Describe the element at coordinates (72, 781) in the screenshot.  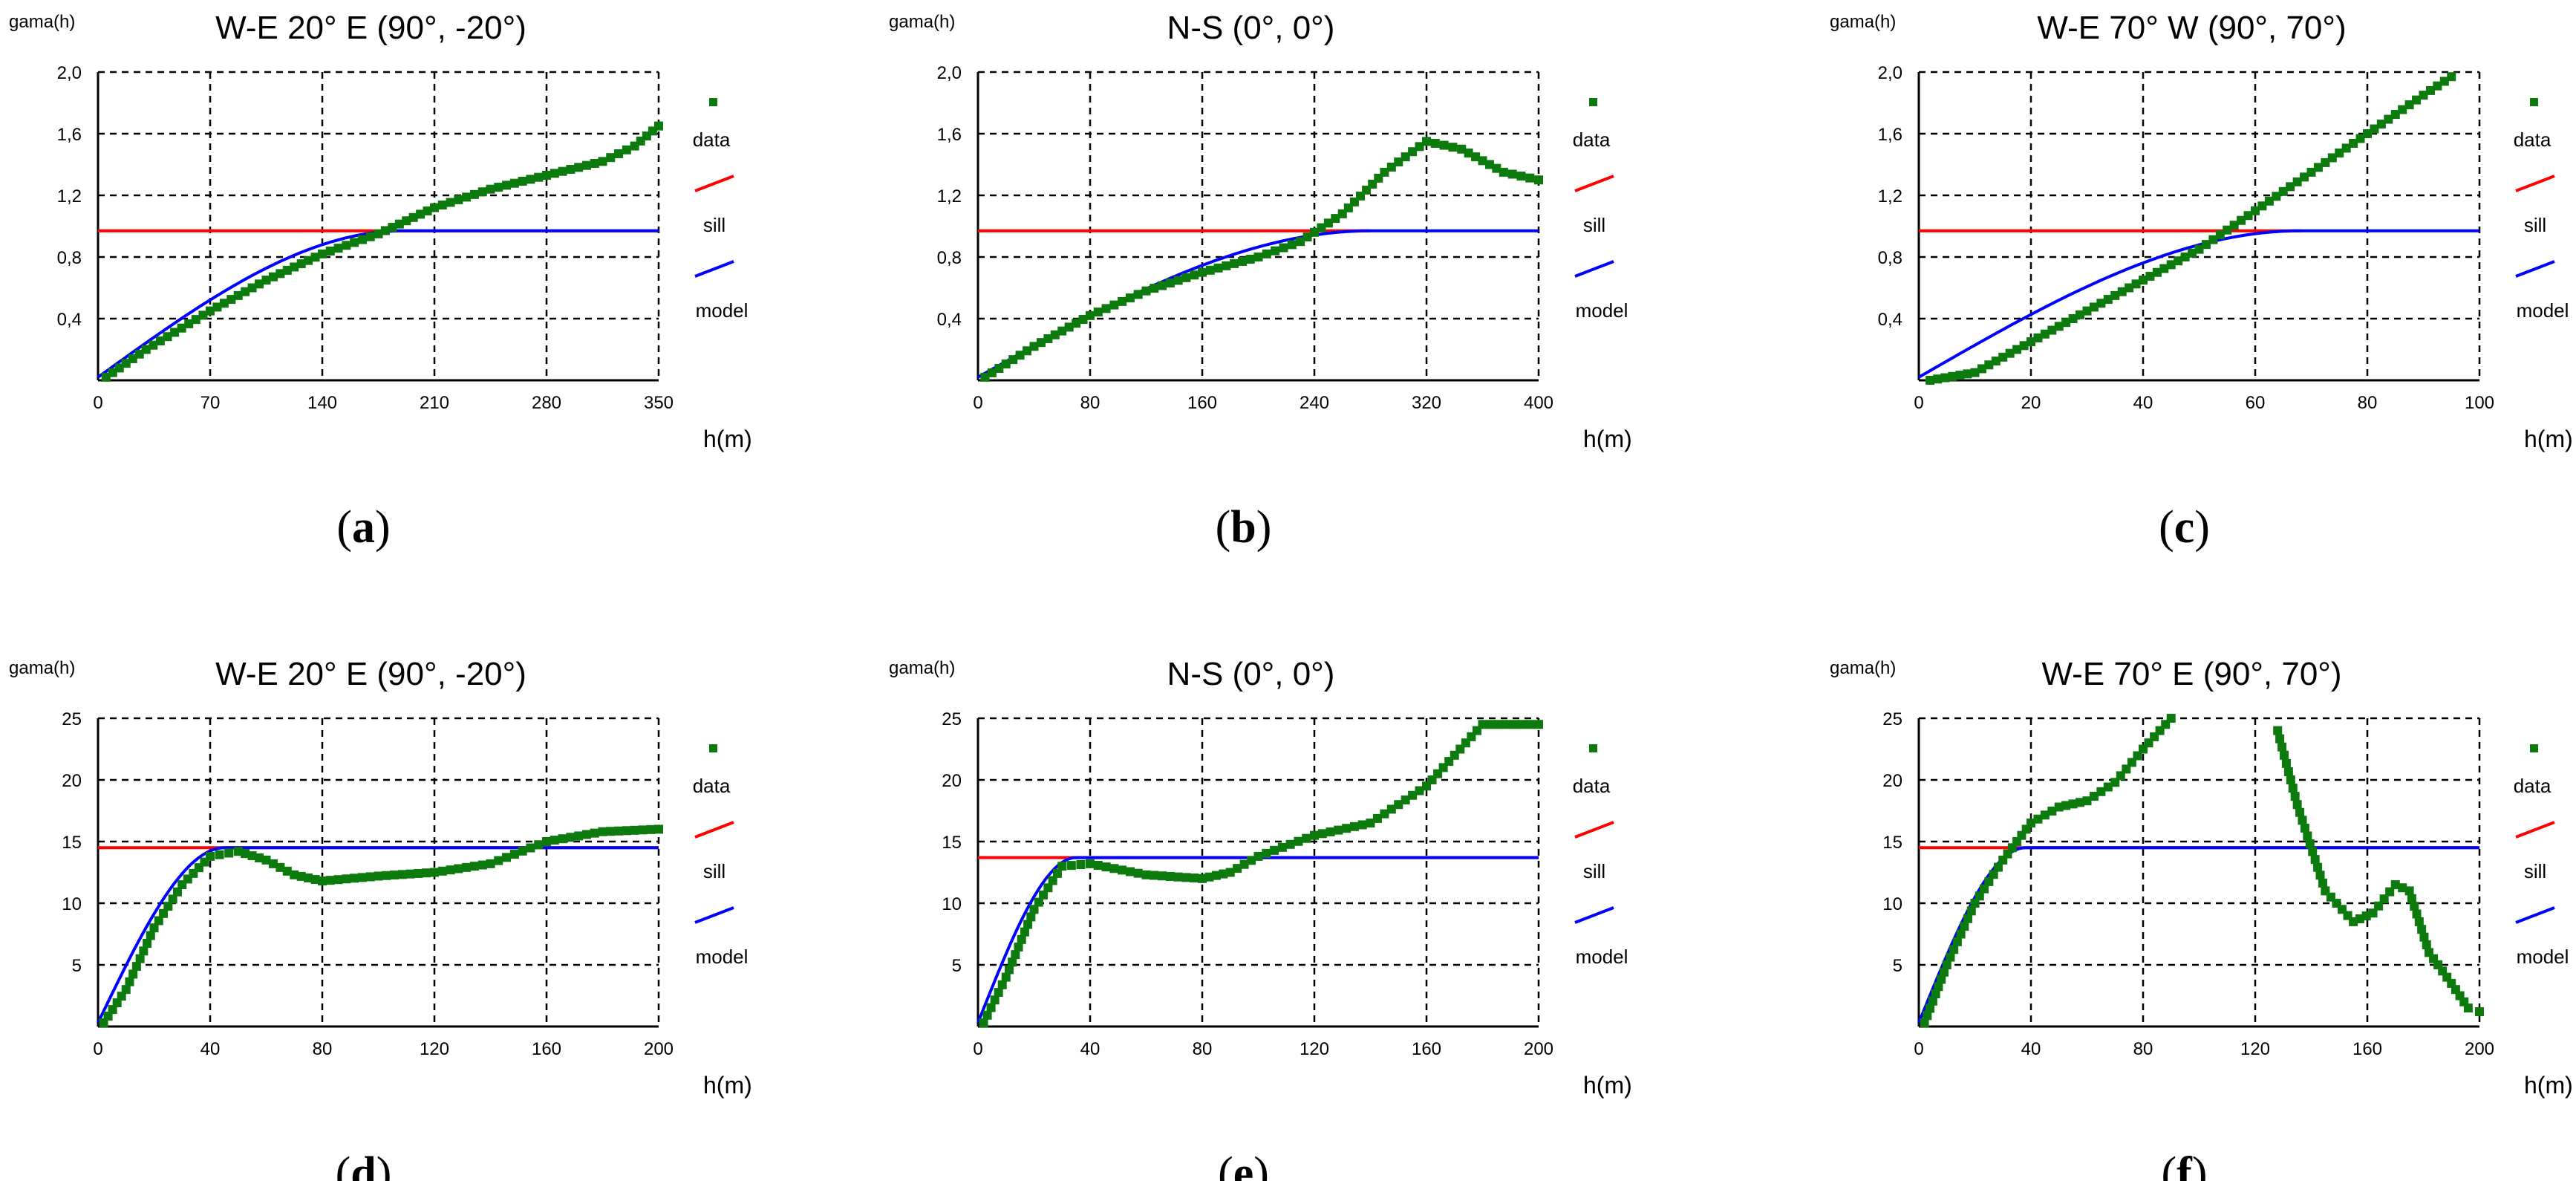
I see `y-tick-label: 20` at that location.